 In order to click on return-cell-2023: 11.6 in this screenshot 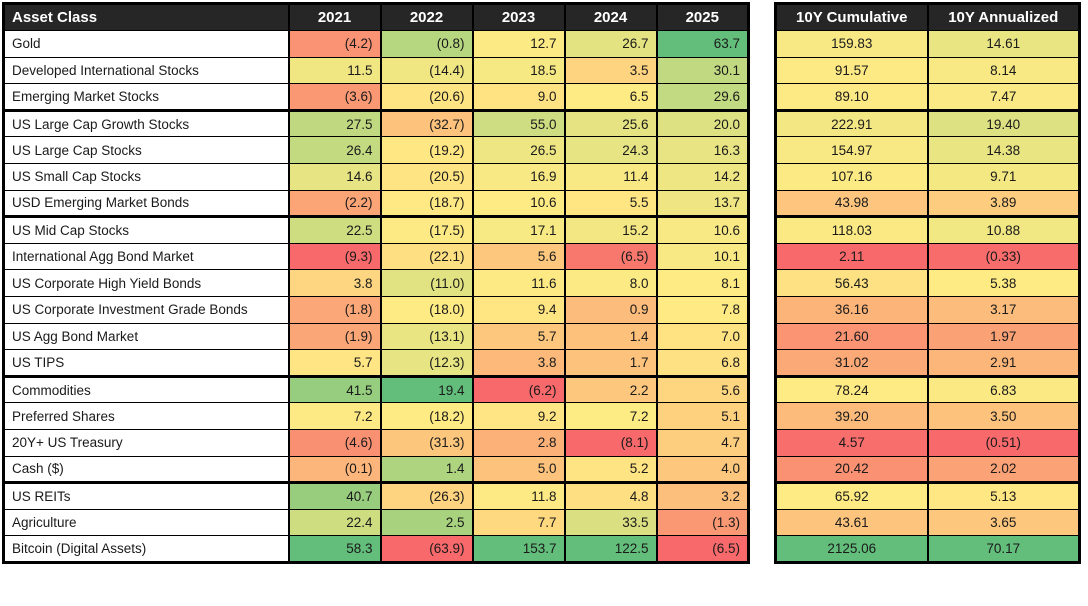, I will do `click(518, 283)`.